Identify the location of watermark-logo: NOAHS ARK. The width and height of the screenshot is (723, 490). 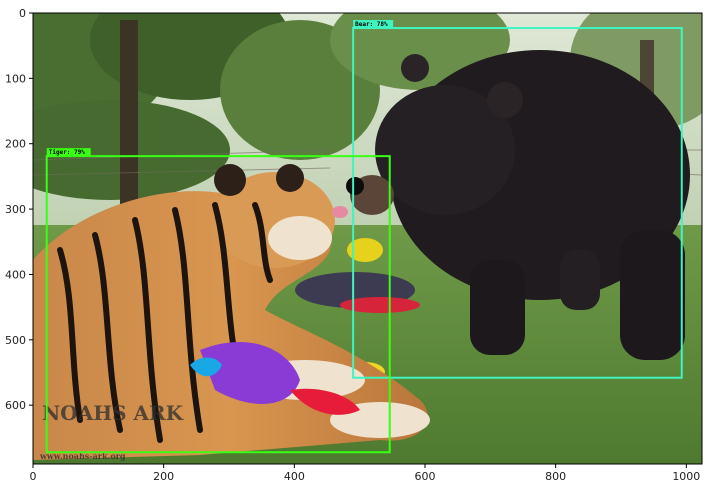
(113, 413).